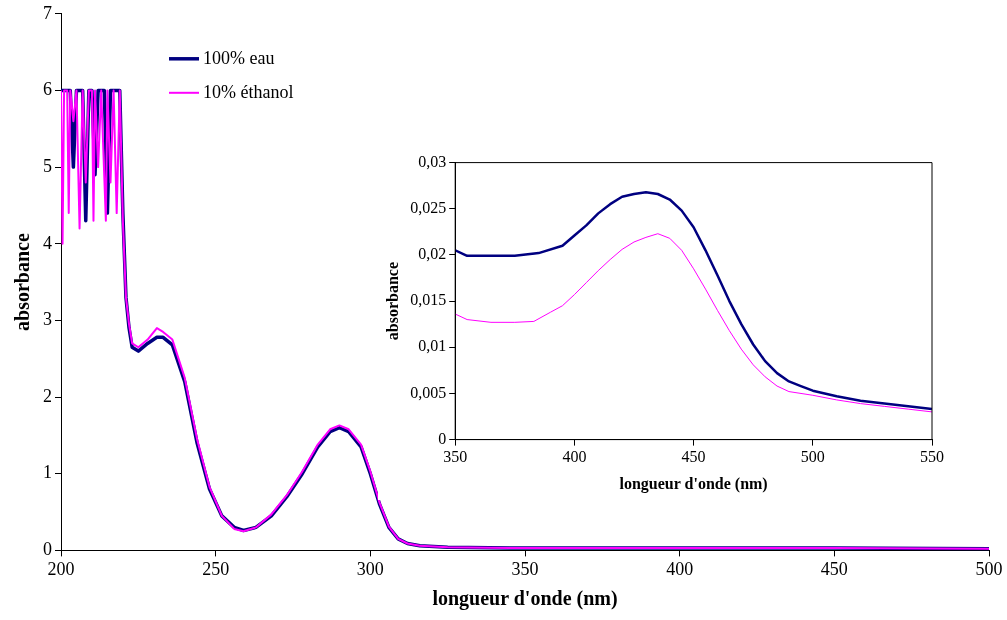 The height and width of the screenshot is (620, 1007). I want to click on legend-label: 10% éthanol, so click(248, 91).